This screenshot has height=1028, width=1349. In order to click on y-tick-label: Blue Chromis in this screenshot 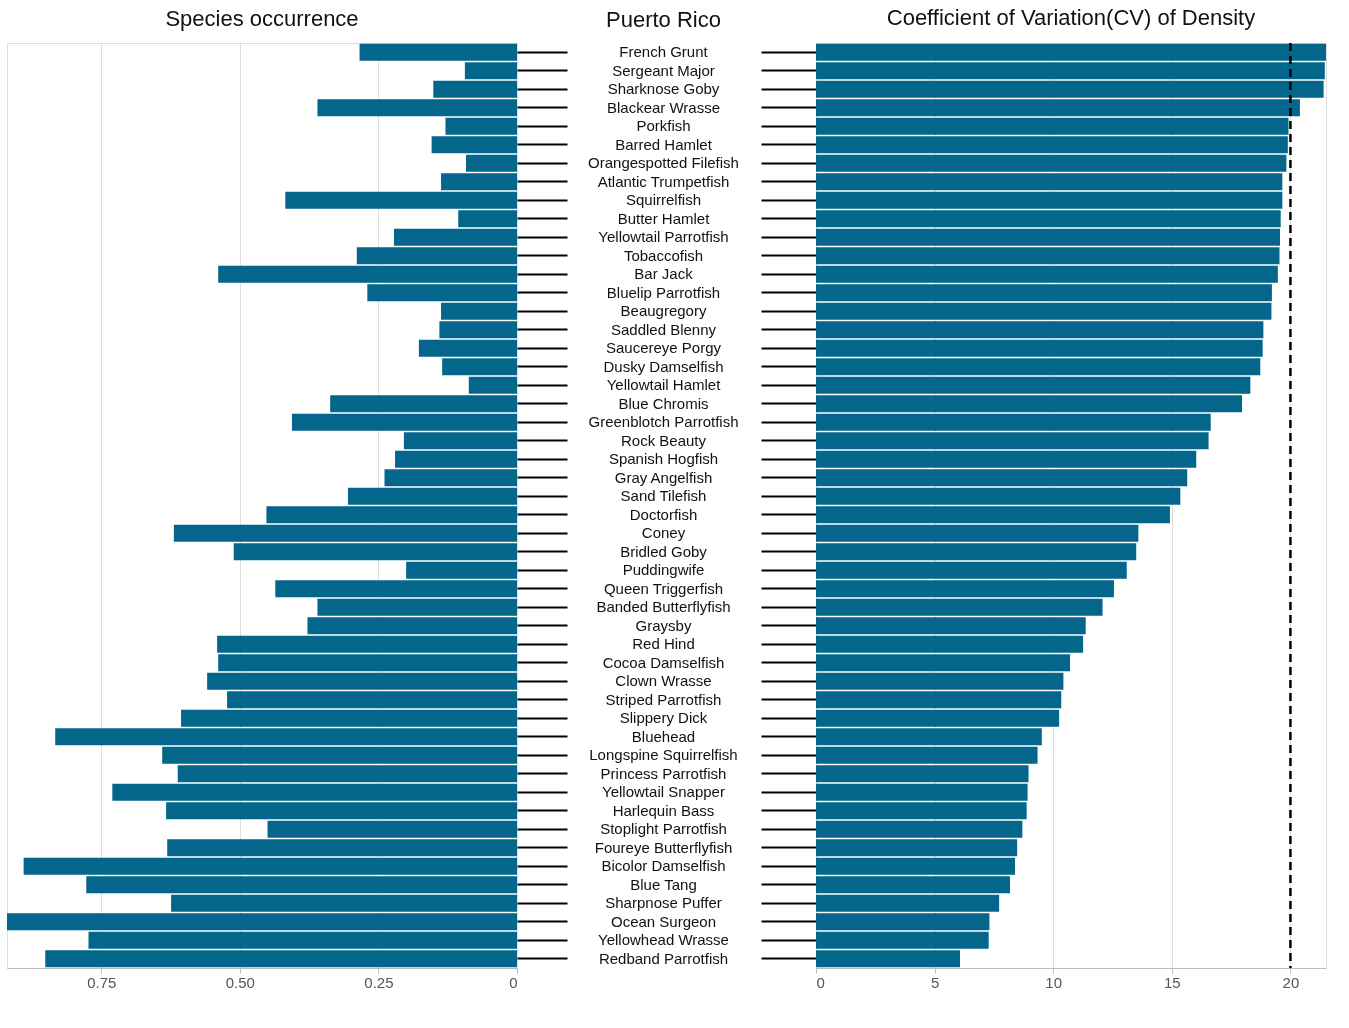, I will do `click(663, 403)`.